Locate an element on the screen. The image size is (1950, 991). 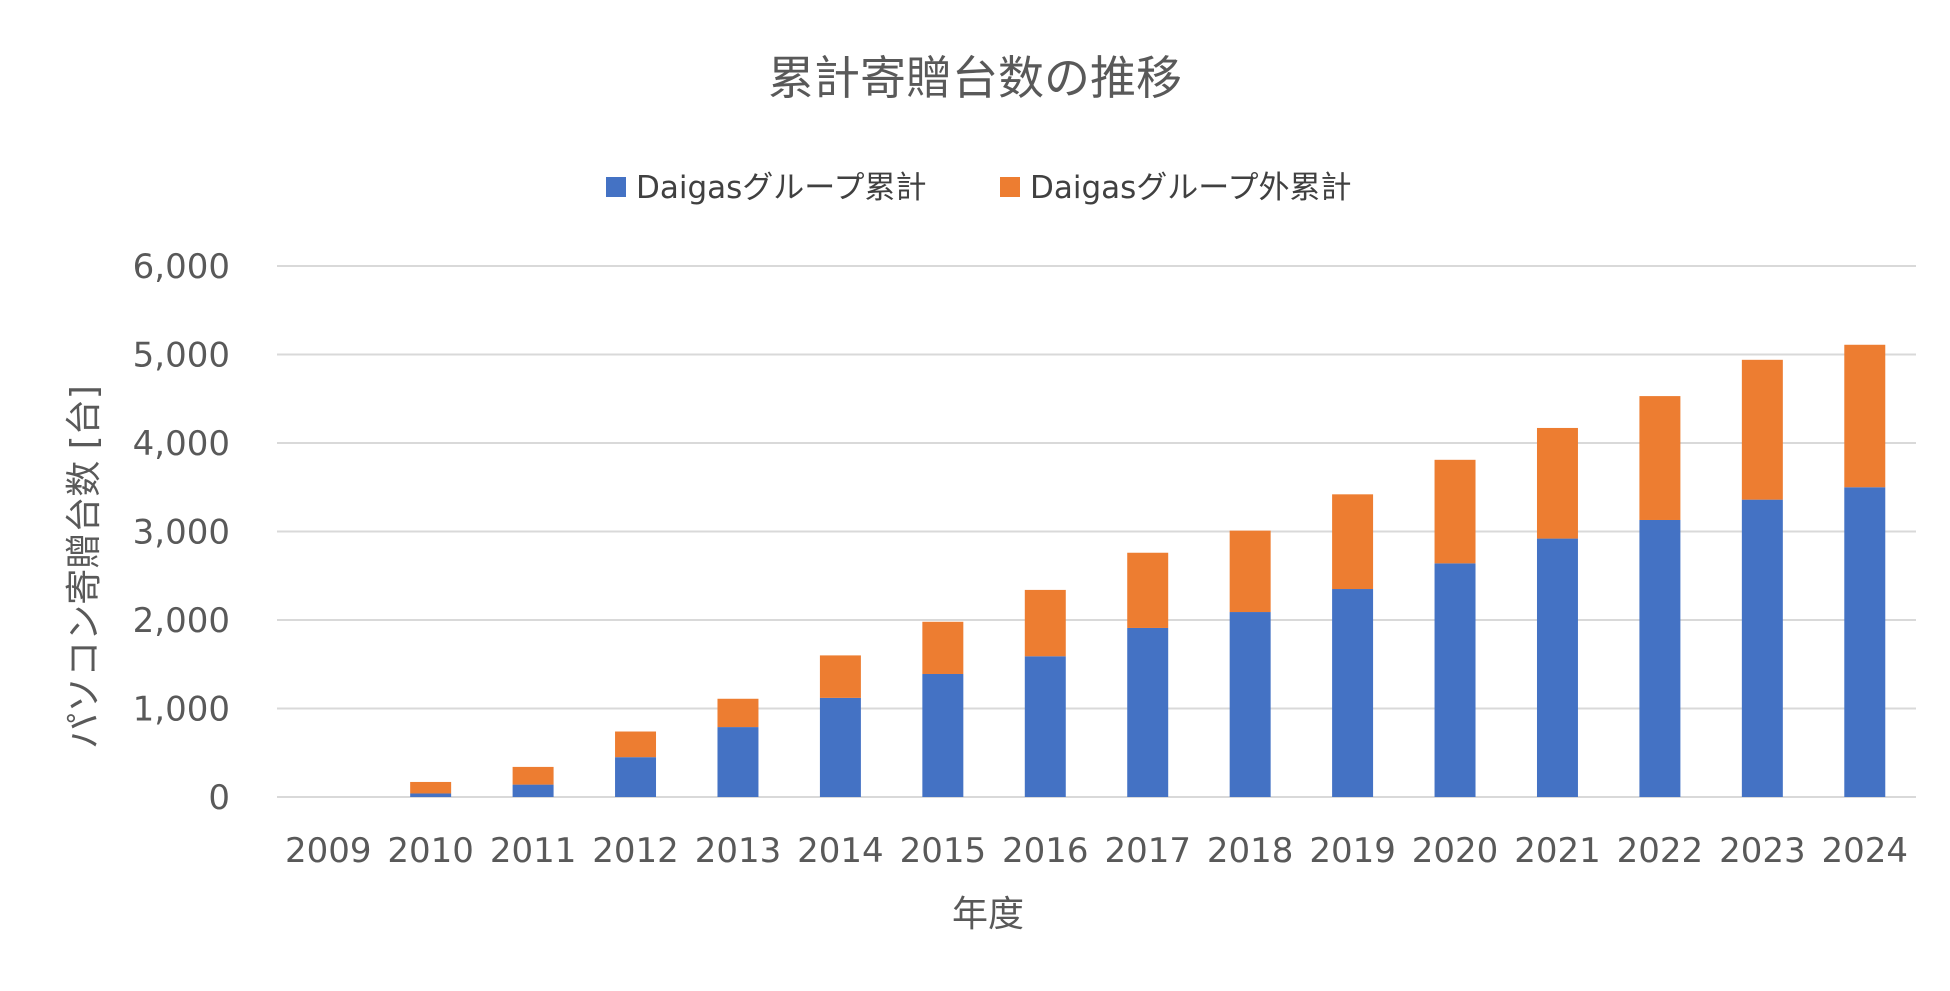
bar-series-1-2014 is located at coordinates (840, 676).